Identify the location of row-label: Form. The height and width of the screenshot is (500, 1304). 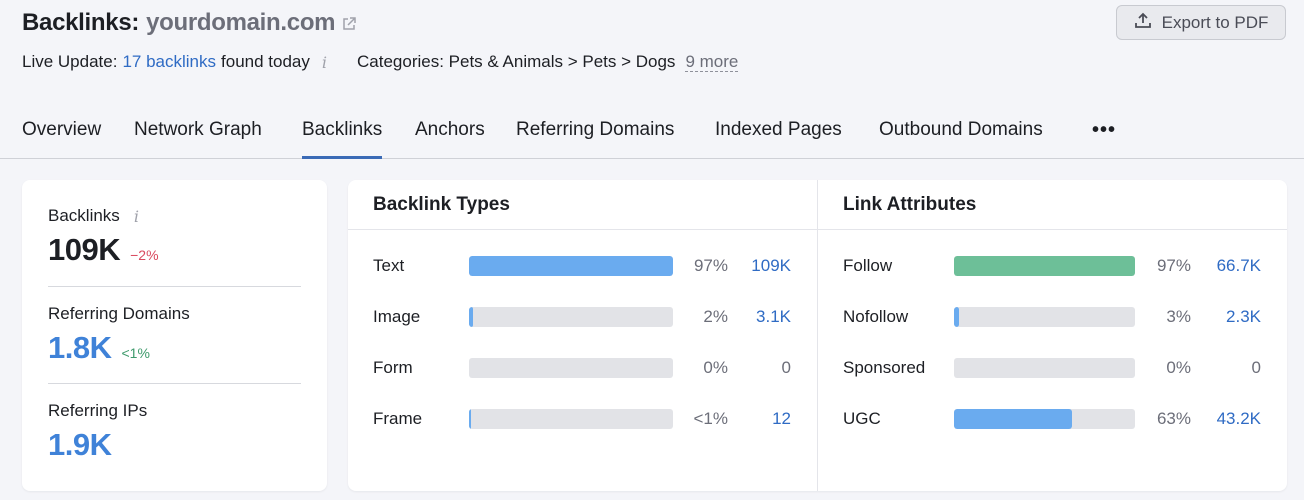
(393, 367).